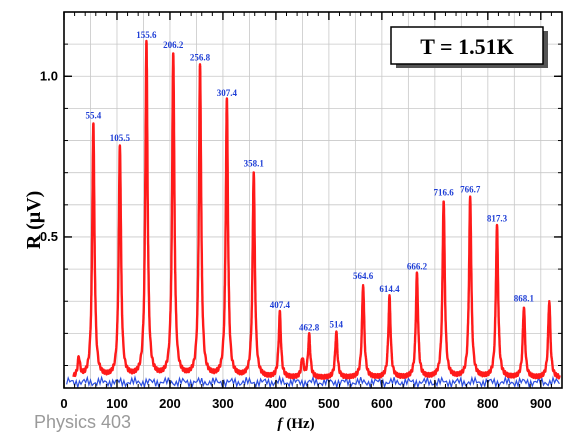 This screenshot has width=564, height=442. What do you see at coordinates (63, 403) in the screenshot?
I see `x-tick-label: 0` at bounding box center [63, 403].